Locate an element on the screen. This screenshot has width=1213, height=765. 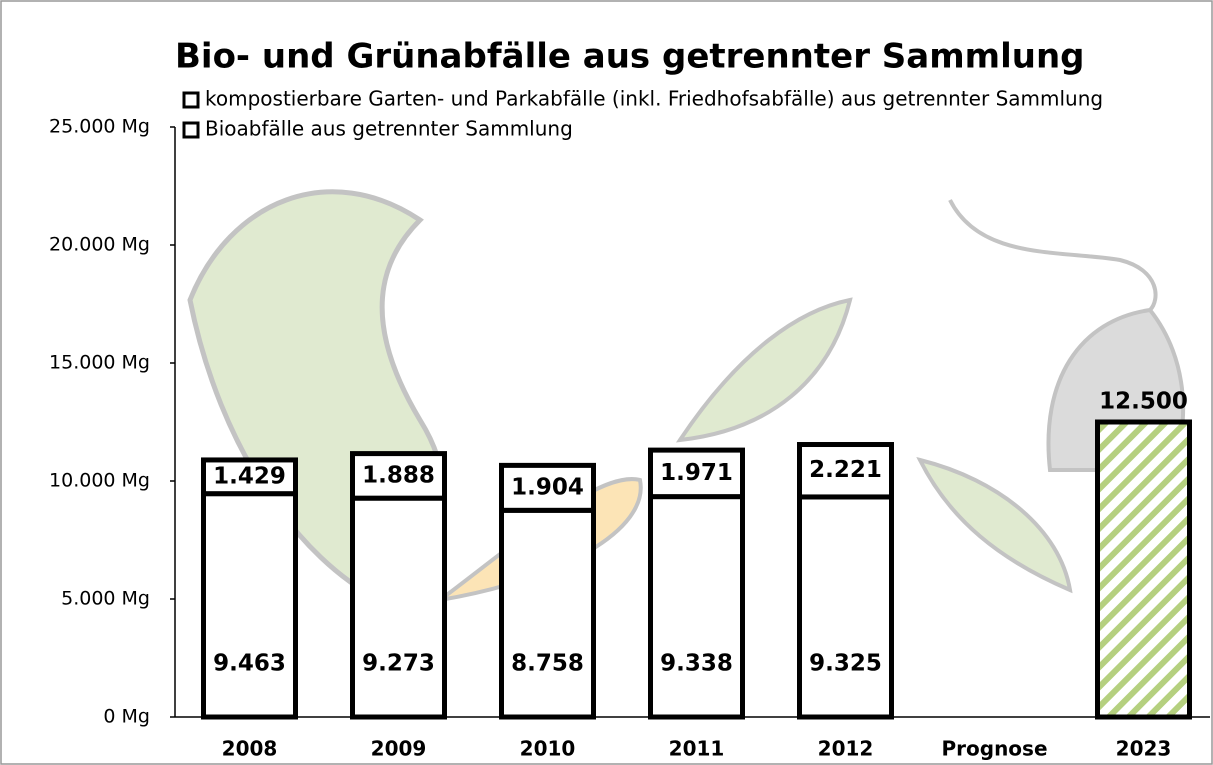
x-tick-label: Prognose is located at coordinates (994, 749).